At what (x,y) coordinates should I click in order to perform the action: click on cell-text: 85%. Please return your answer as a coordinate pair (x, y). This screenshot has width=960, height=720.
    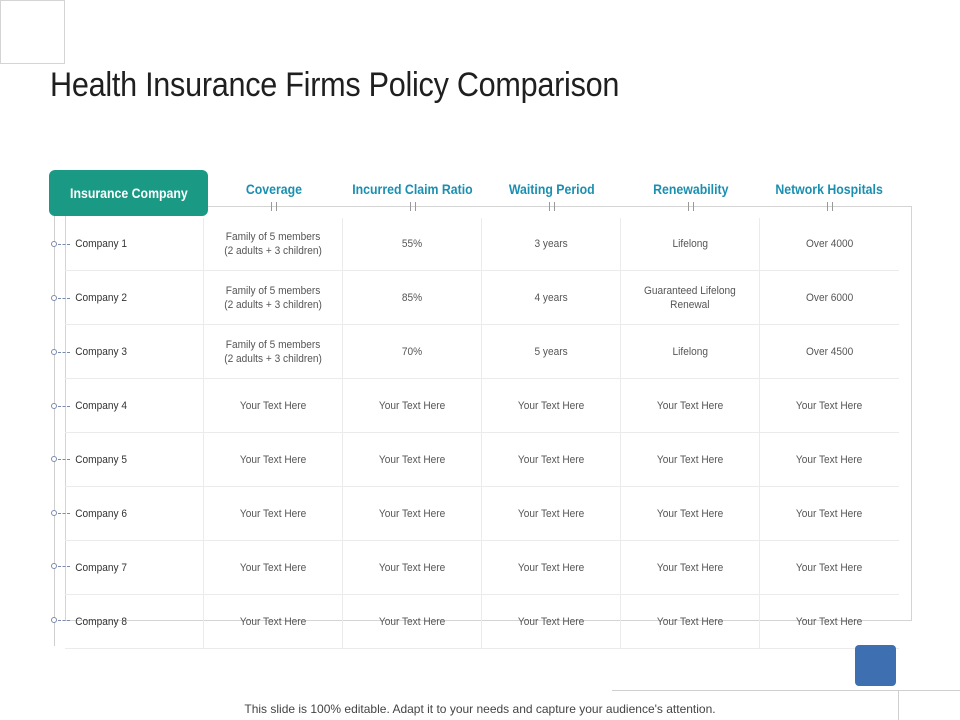
    Looking at the image, I should click on (412, 297).